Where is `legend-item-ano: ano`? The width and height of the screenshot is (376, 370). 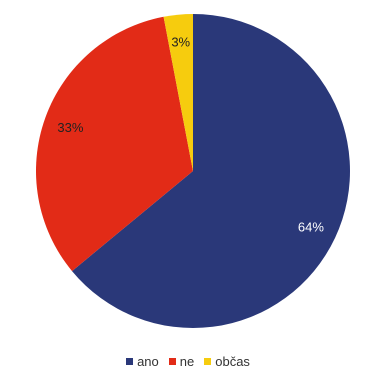 legend-item-ano: ano is located at coordinates (142, 361).